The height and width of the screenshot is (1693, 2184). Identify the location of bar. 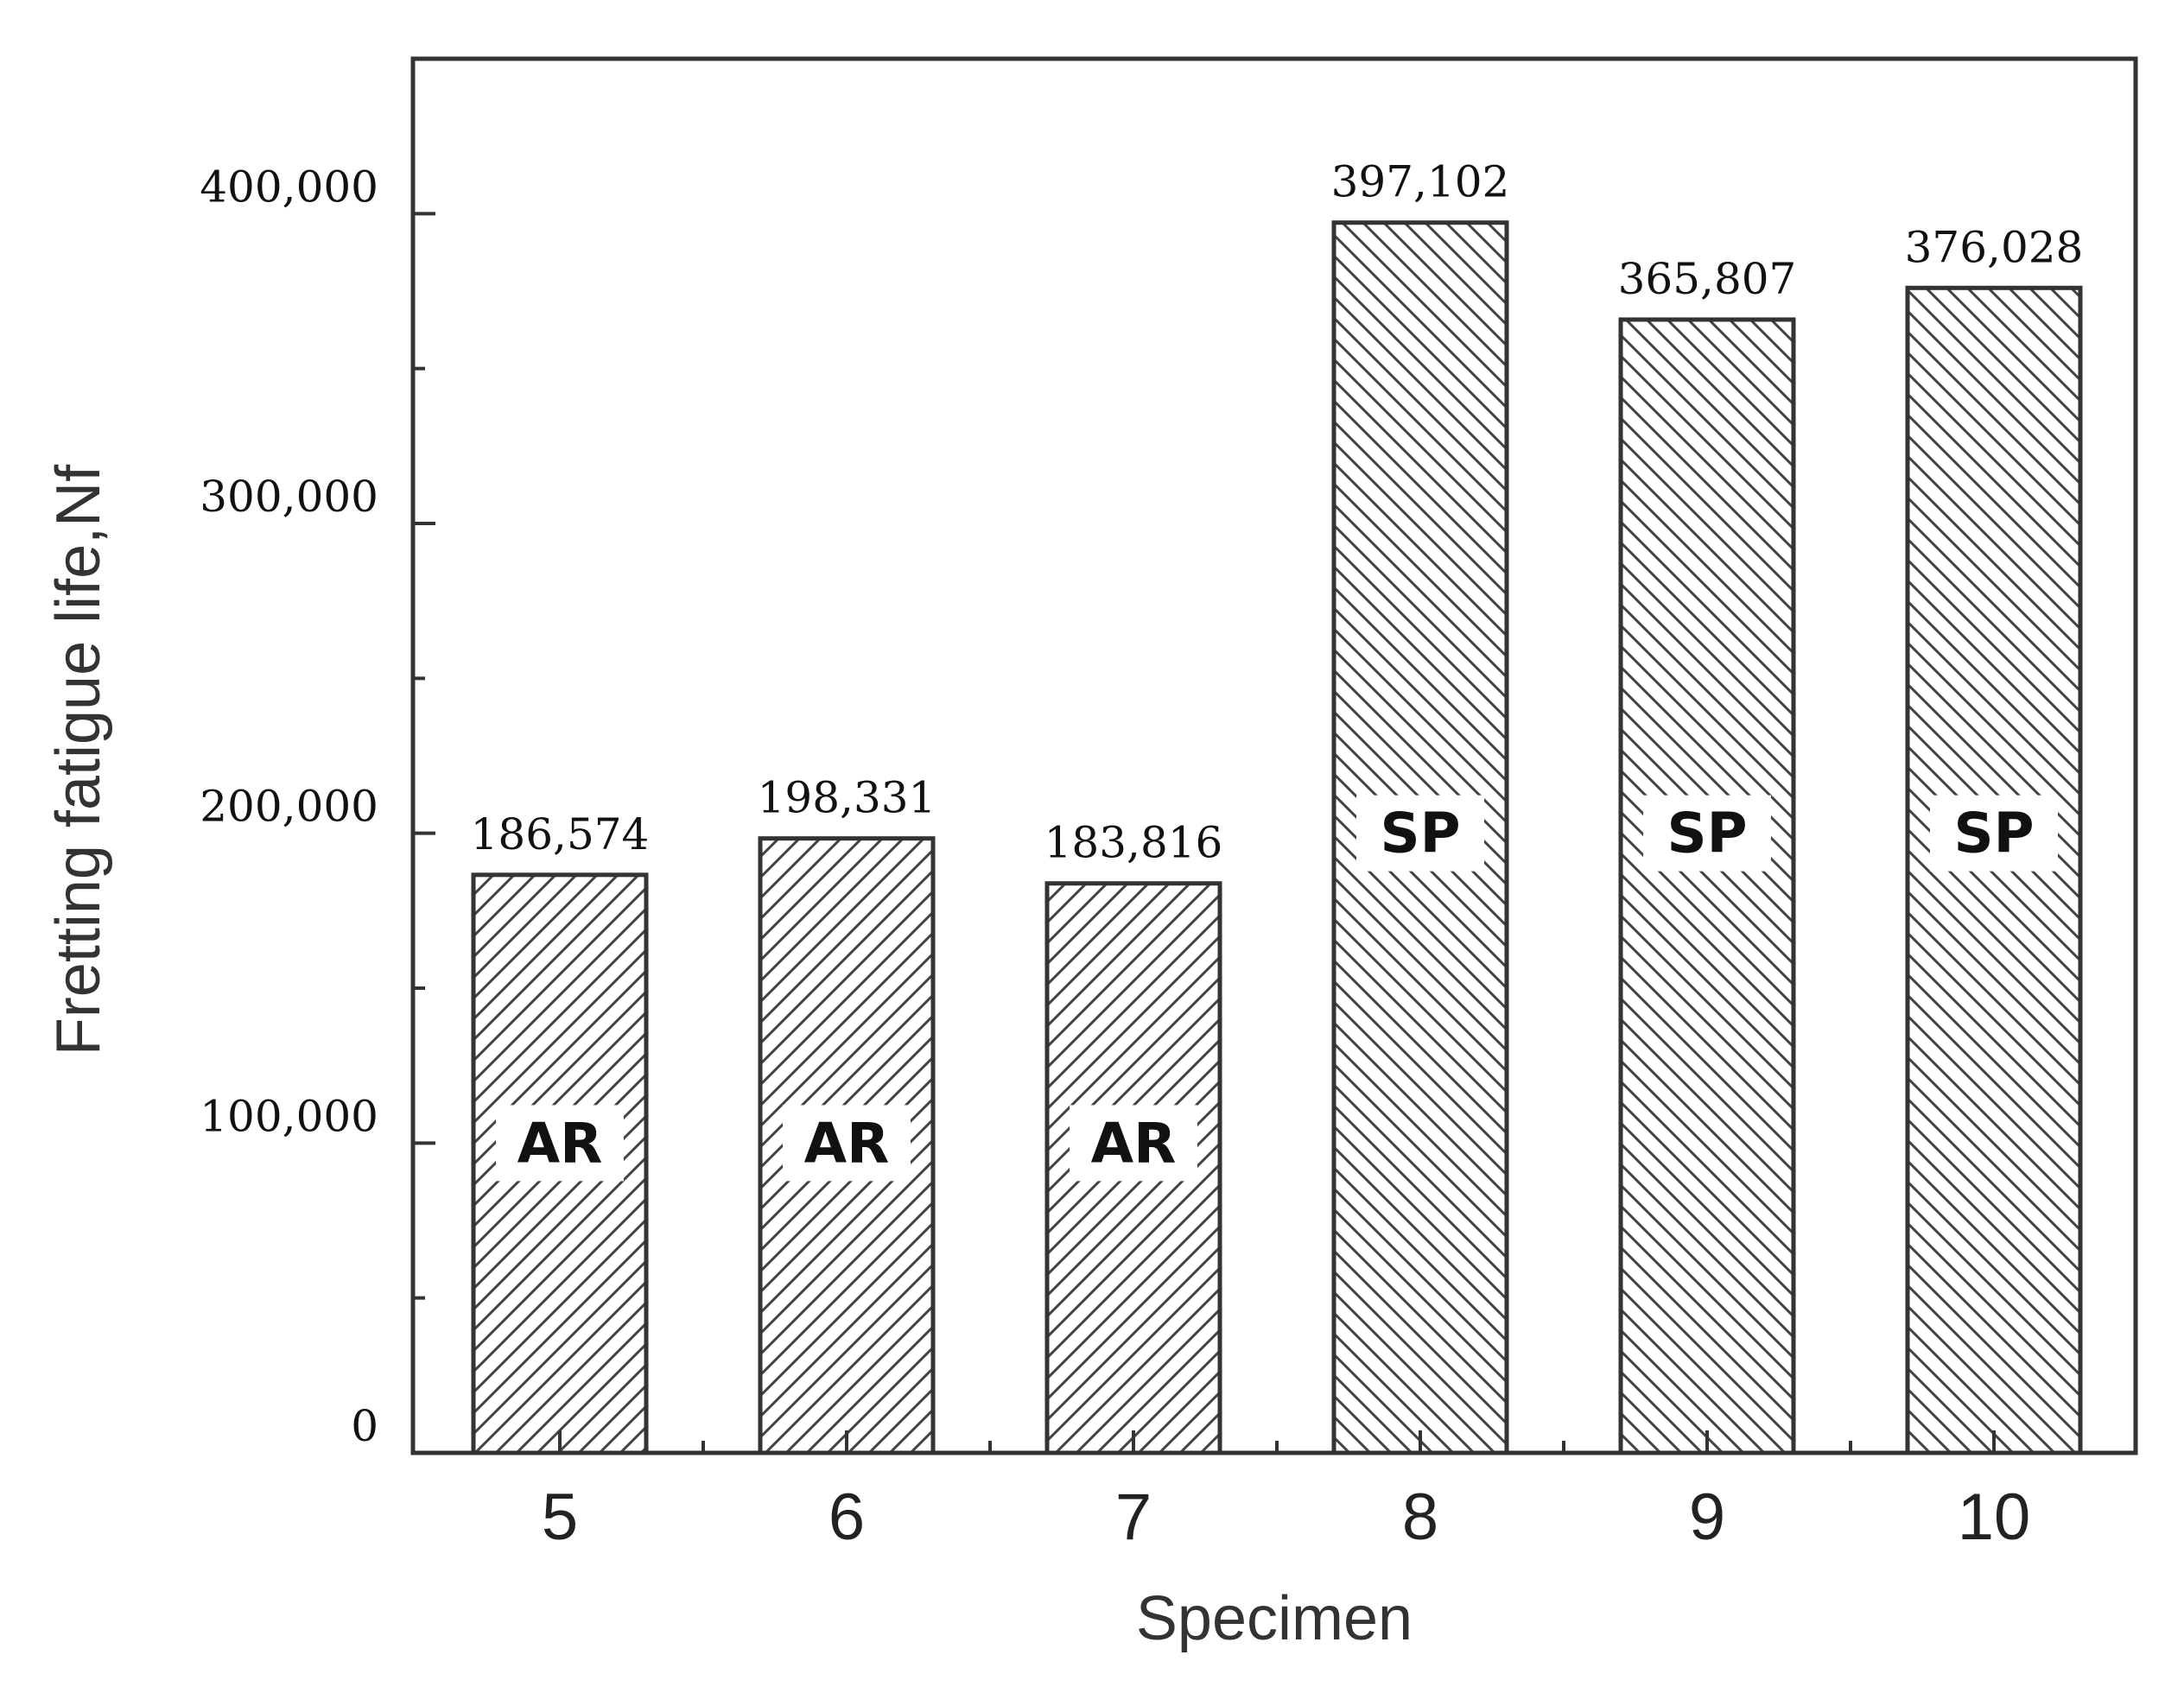
(1707, 886).